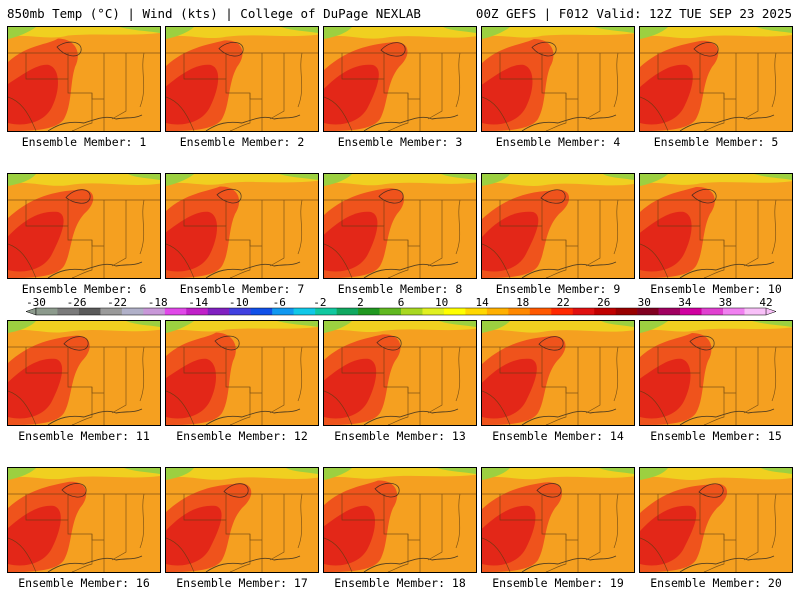 This screenshot has height=600, width=800. What do you see at coordinates (84, 583) in the screenshot?
I see `ensemble-member-label: Ensemble Member: 16` at bounding box center [84, 583].